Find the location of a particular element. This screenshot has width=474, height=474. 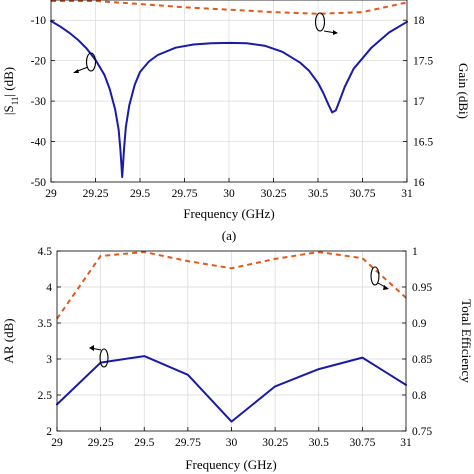

y-right-tick-label: 0.8 is located at coordinates (419, 396).